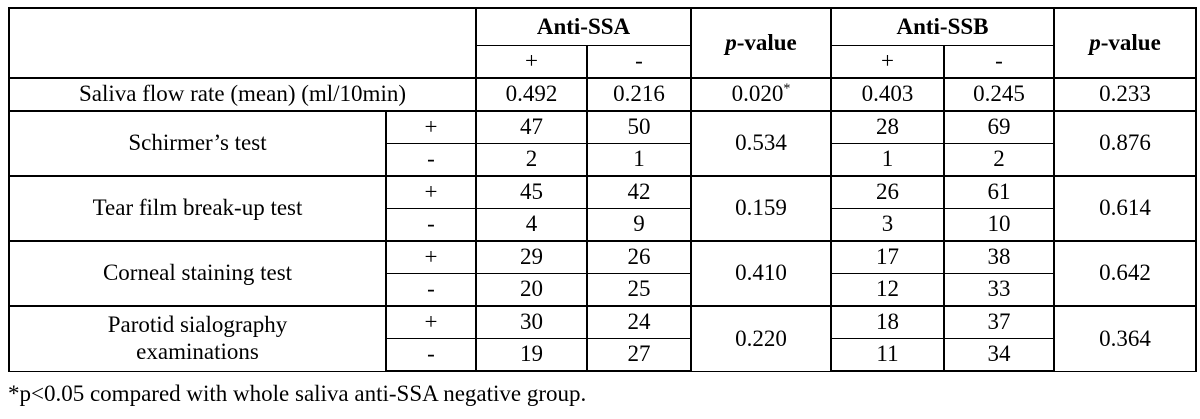  Describe the element at coordinates (999, 355) in the screenshot. I see `parotid-neg-ssb-negative: 34` at that location.